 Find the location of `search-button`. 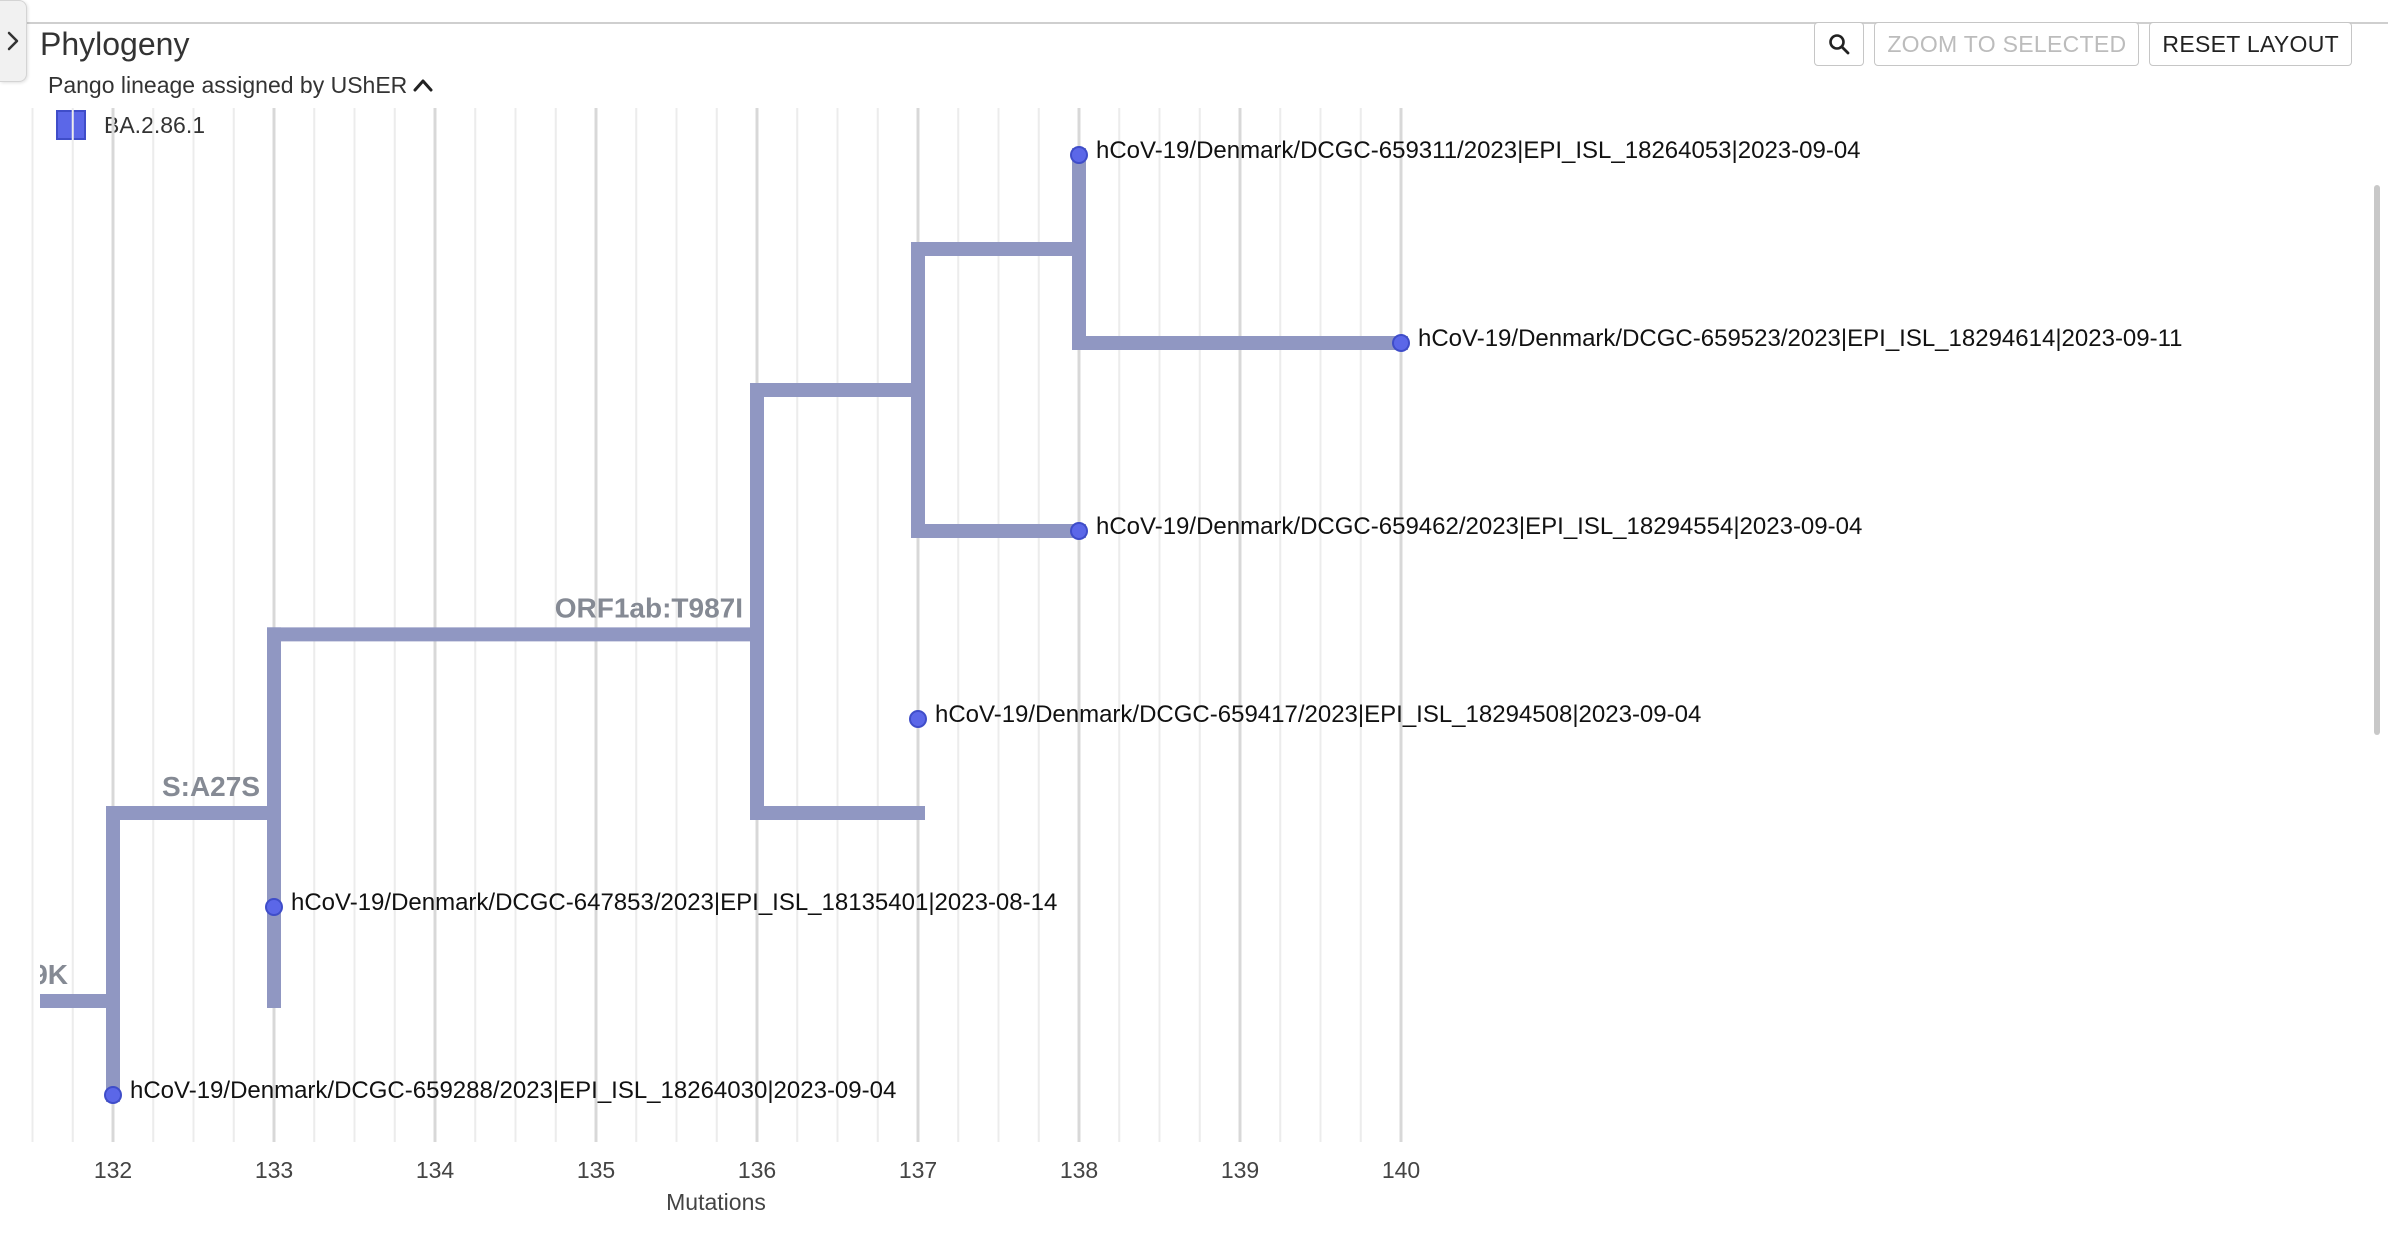

search-button is located at coordinates (1839, 44).